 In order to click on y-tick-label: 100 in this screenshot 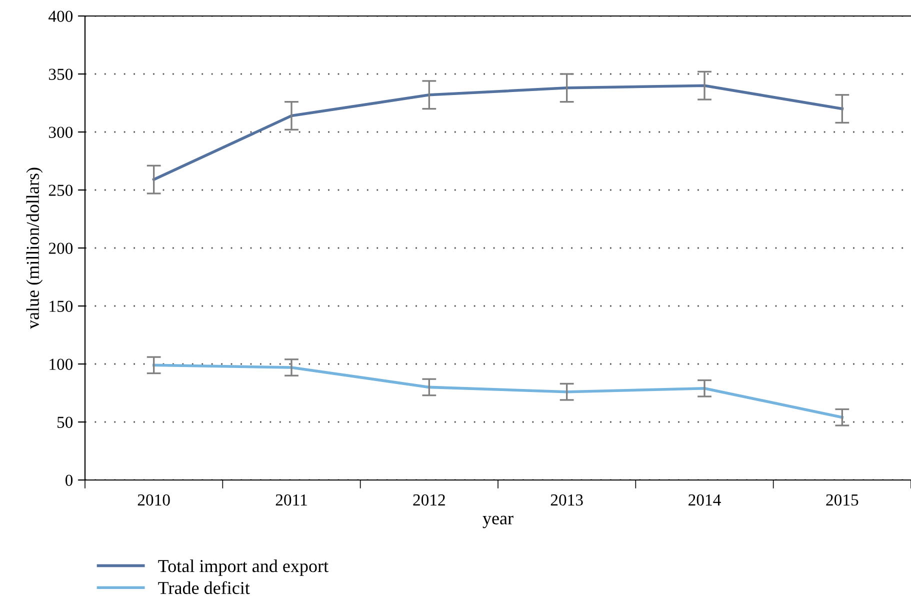, I will do `click(61, 364)`.